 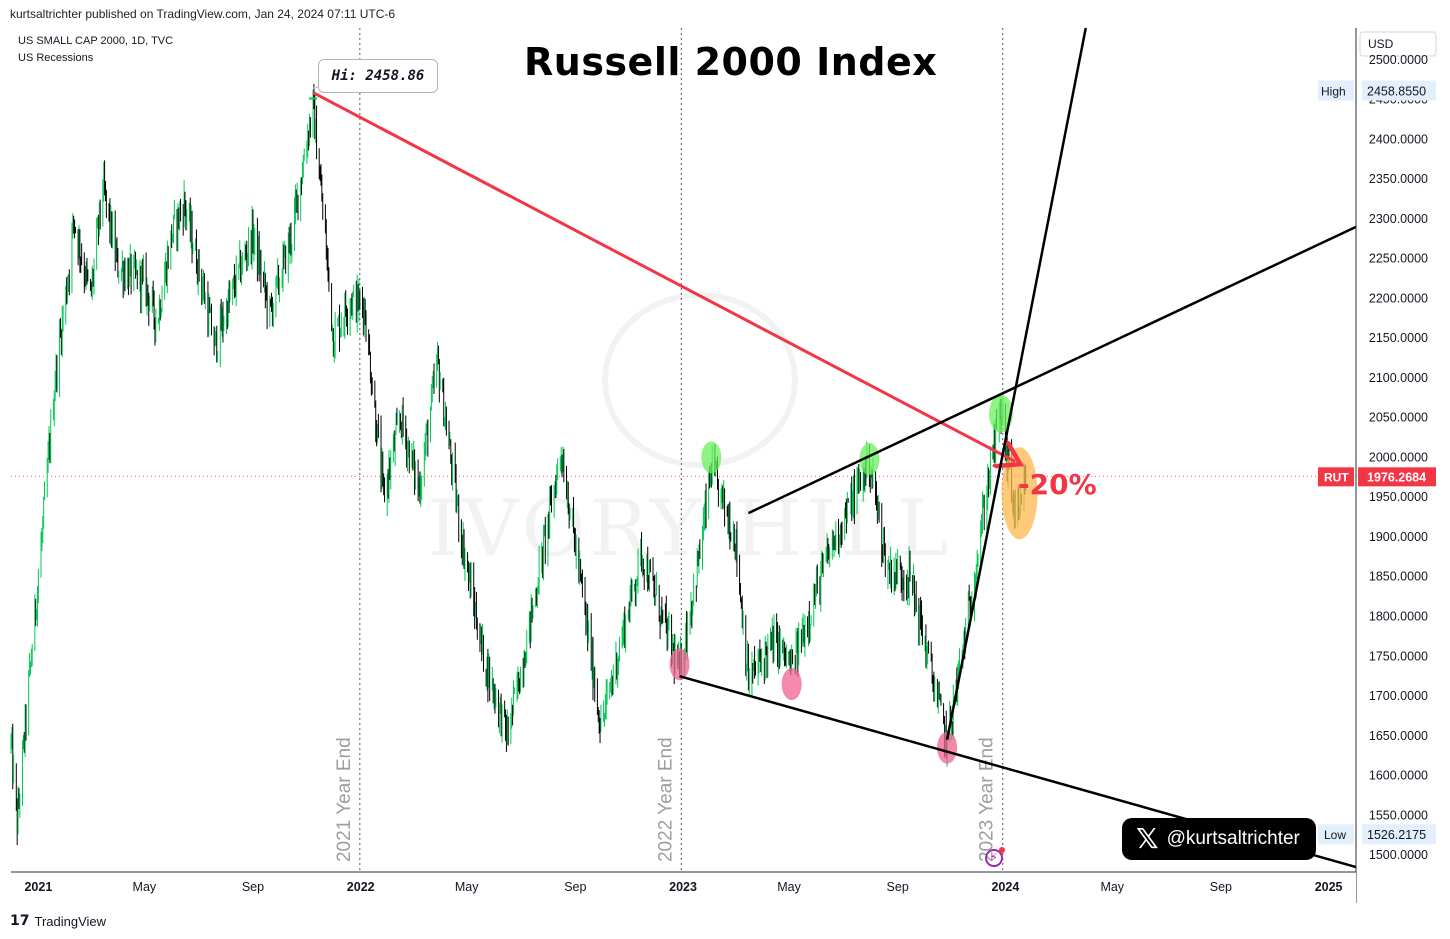 What do you see at coordinates (1233, 838) in the screenshot?
I see `social-handle: @kurtsaltrichter` at bounding box center [1233, 838].